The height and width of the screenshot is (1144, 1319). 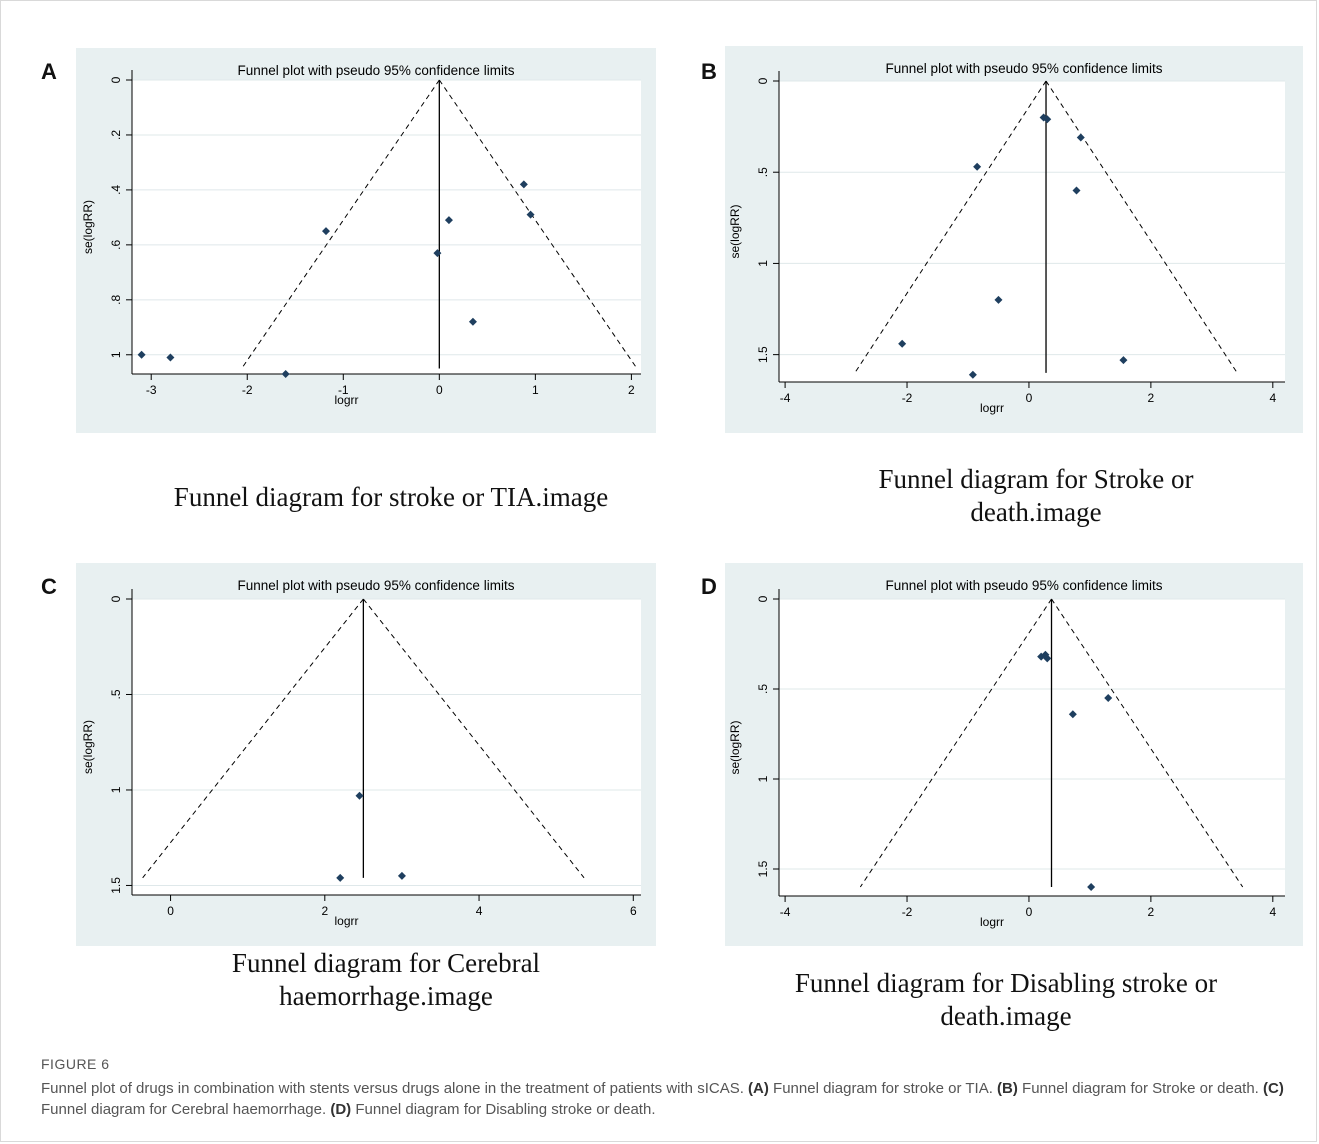 I want to click on part-text: Funnel diagram for Stroke or death., so click(x=1140, y=1088).